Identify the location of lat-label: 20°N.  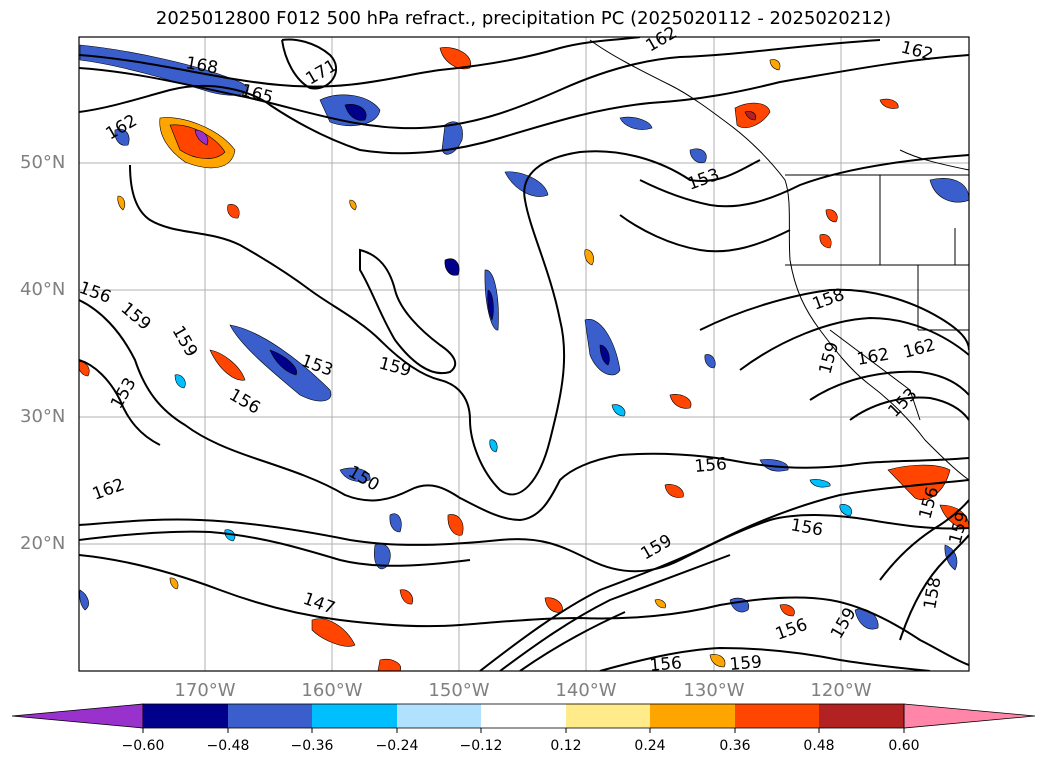
(43, 543).